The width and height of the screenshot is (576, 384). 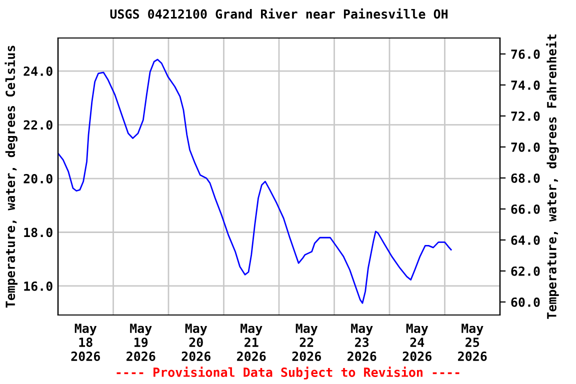 I want to click on y-tick-label: 20.0, so click(x=38, y=179).